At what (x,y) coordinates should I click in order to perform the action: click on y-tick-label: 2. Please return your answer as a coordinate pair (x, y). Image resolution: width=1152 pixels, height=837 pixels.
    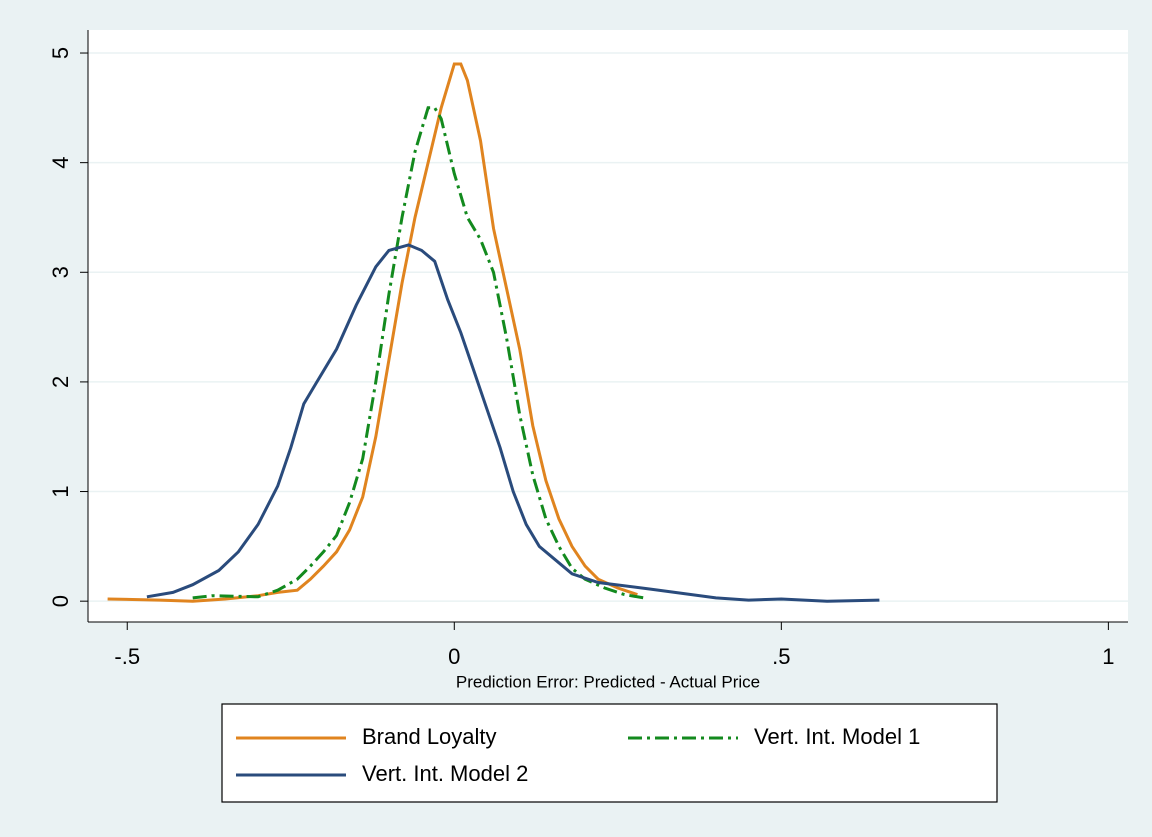
    Looking at the image, I should click on (60, 382).